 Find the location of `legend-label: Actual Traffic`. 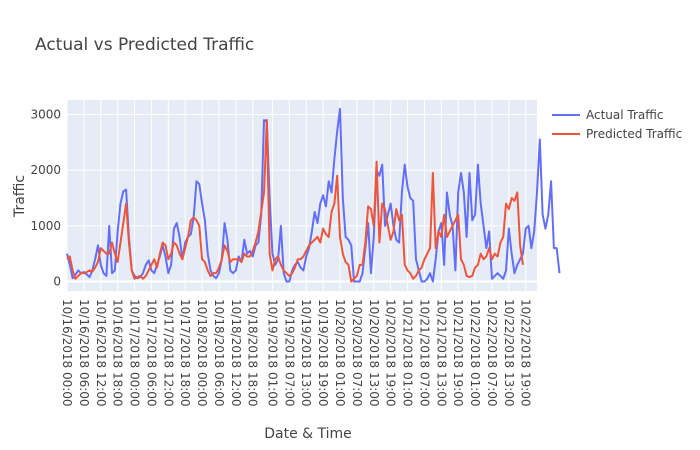

legend-label: Actual Traffic is located at coordinates (624, 115).